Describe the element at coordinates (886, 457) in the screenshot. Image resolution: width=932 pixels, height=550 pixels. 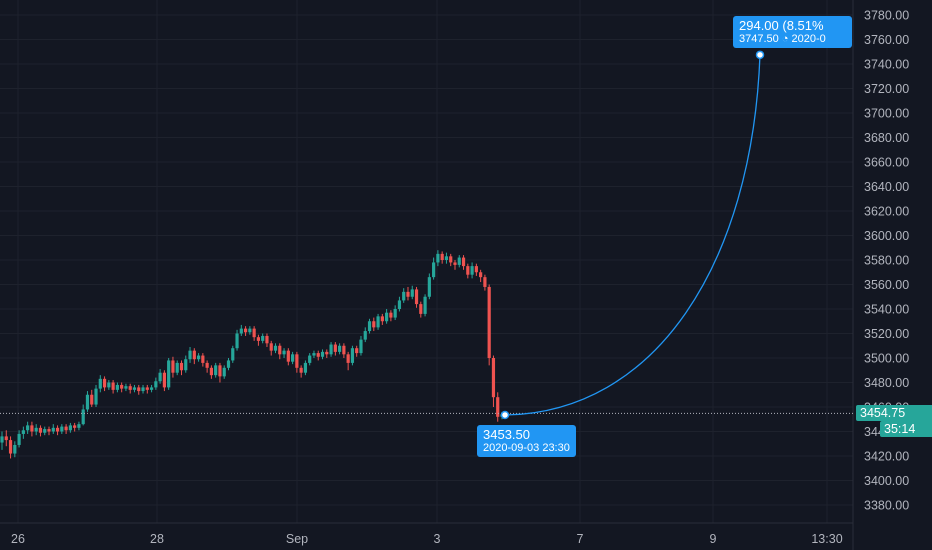
I see `price-tick-label: 3420.00` at that location.